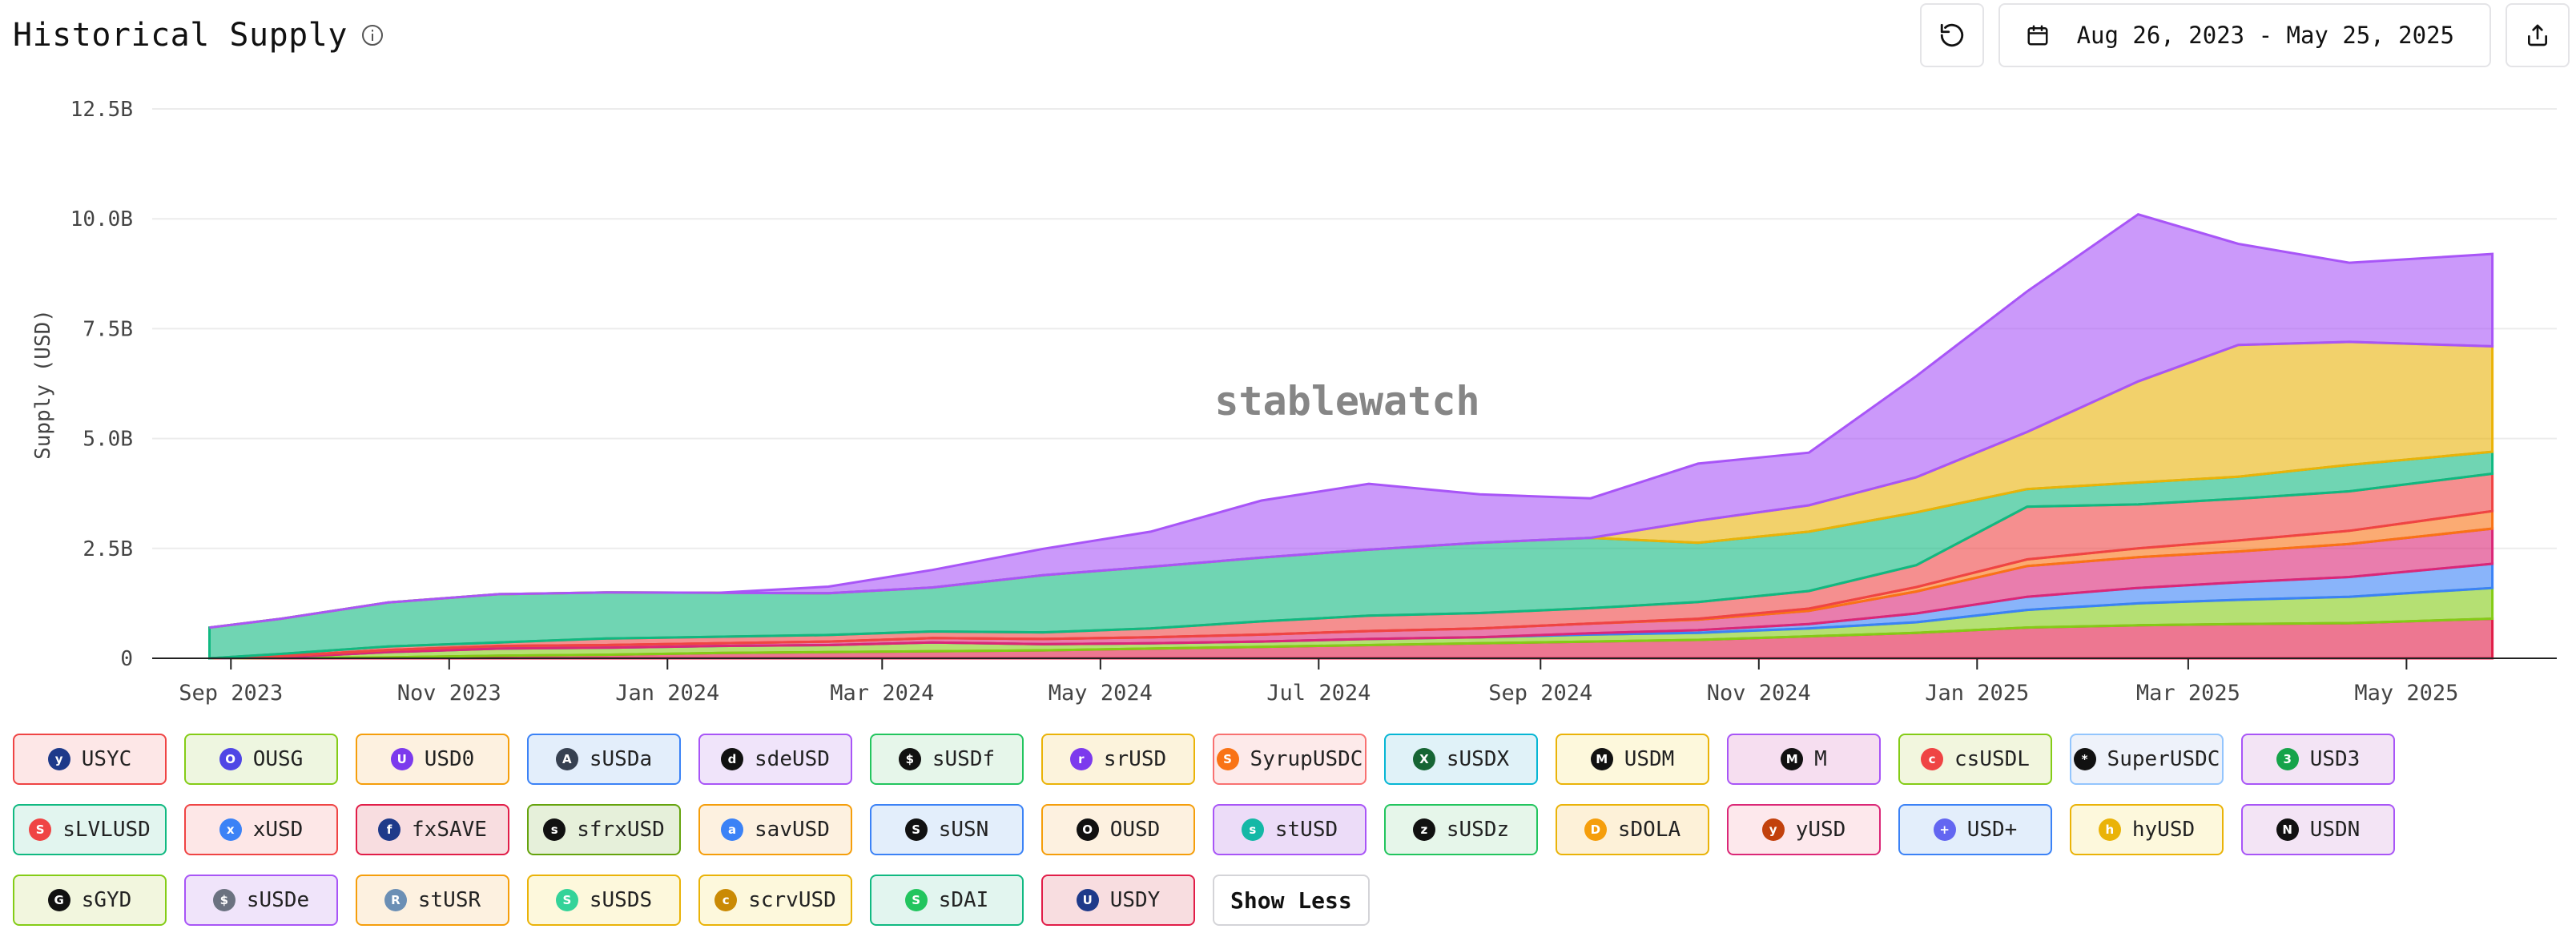 The height and width of the screenshot is (945, 2576). What do you see at coordinates (732, 759) in the screenshot?
I see `sdeusd-token-icon: d` at bounding box center [732, 759].